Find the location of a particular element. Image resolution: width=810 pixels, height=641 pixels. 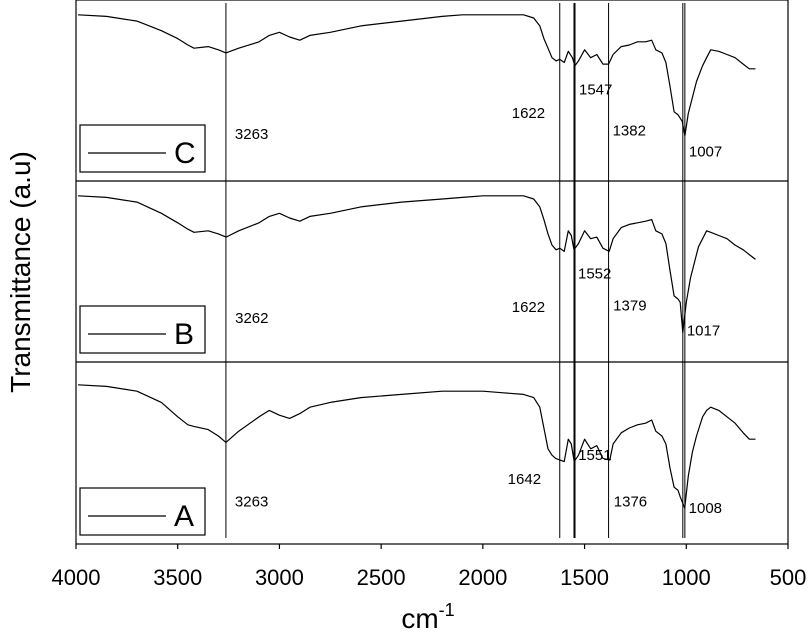

peak-label-1552: 1552 is located at coordinates (594, 273).